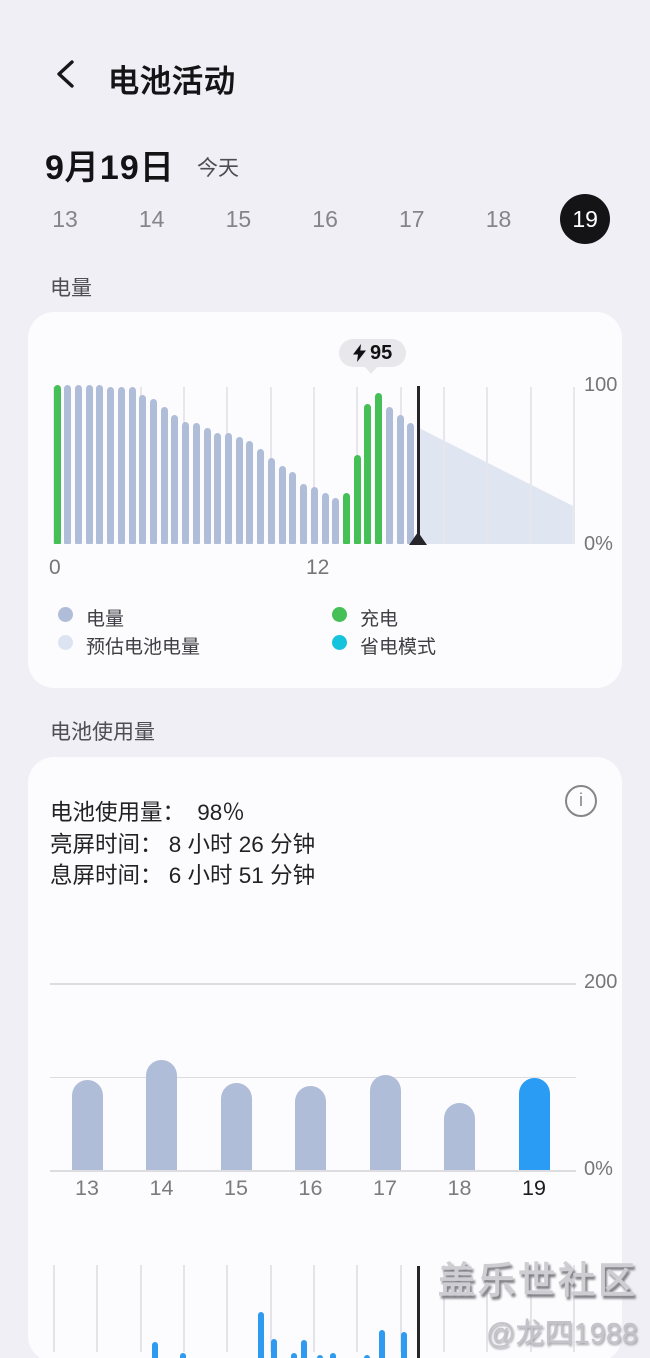  What do you see at coordinates (65, 219) in the screenshot?
I see `day-selector-item-13: 13` at bounding box center [65, 219].